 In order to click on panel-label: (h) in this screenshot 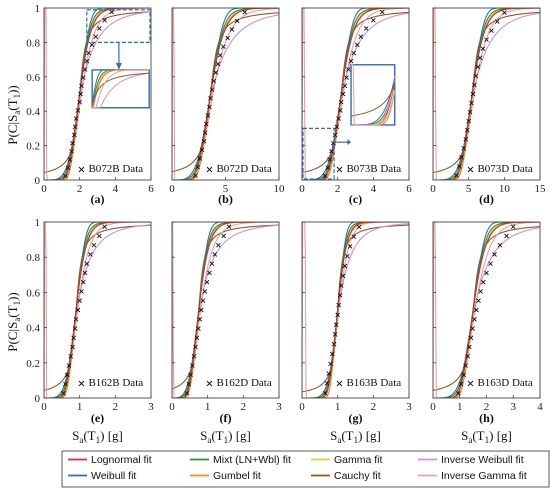, I will do `click(486, 418)`.